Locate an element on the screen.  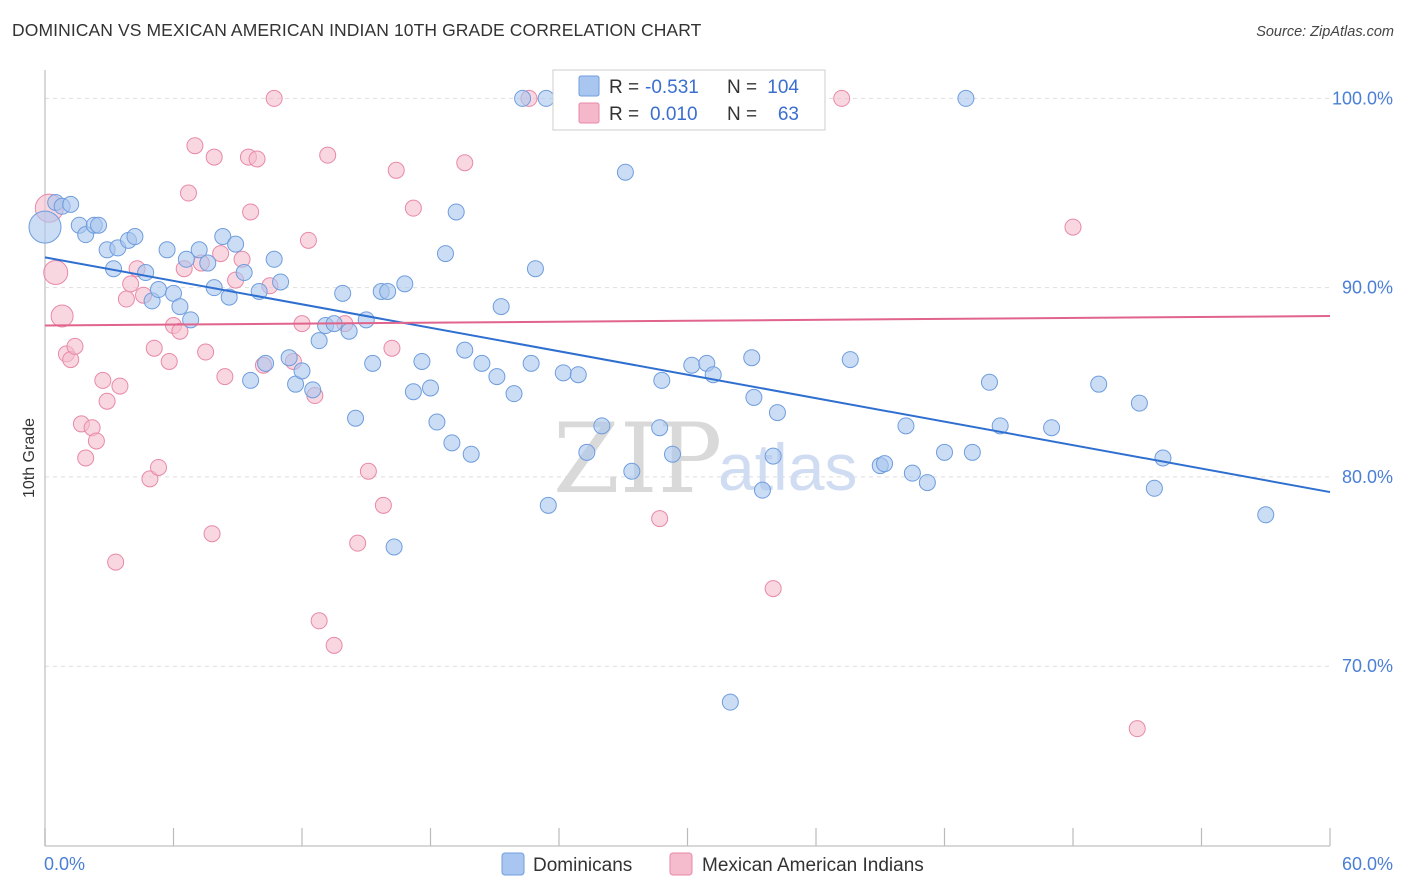
stats-r-value-dominicans: -0.531 is located at coordinates (672, 87).